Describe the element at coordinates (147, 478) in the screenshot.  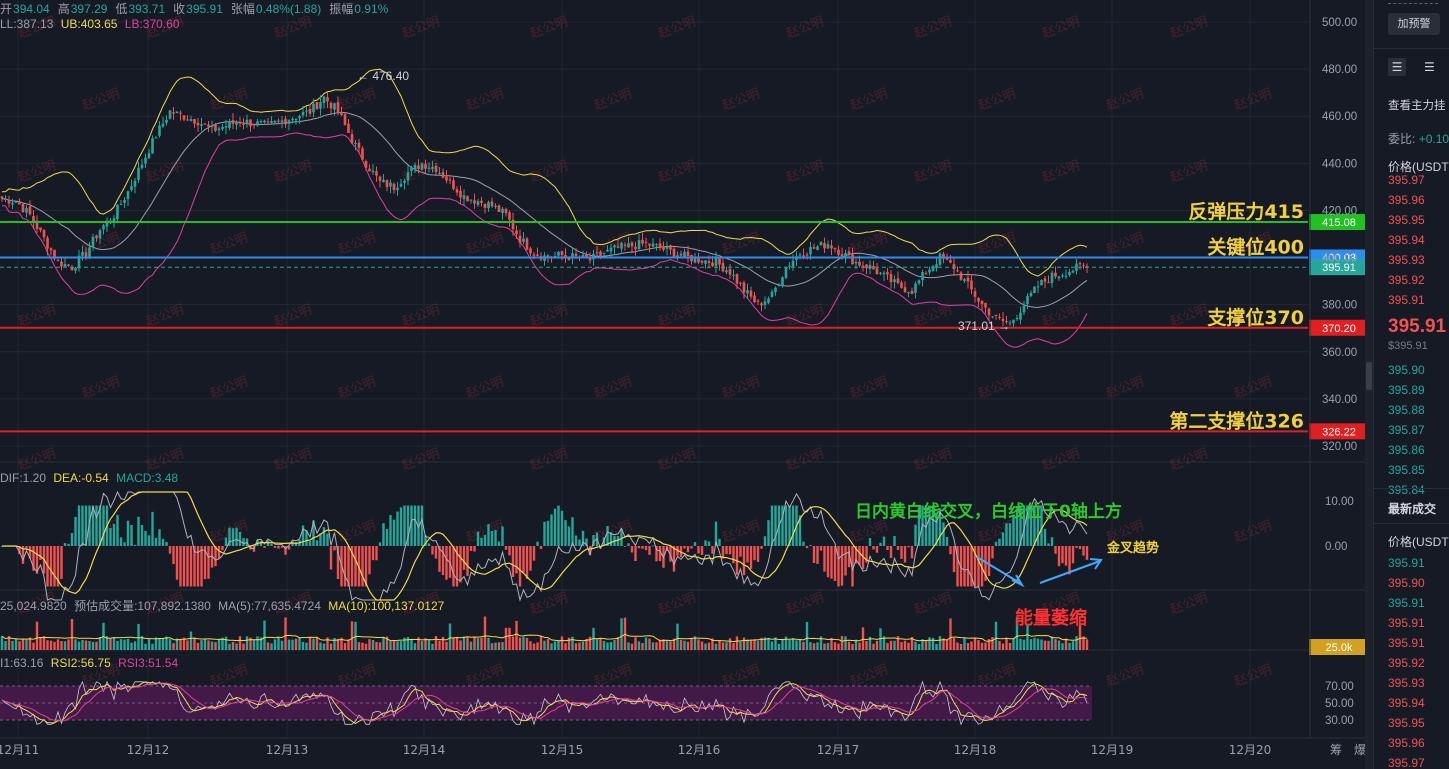
I see `macd-value: MACD:3.48` at that location.